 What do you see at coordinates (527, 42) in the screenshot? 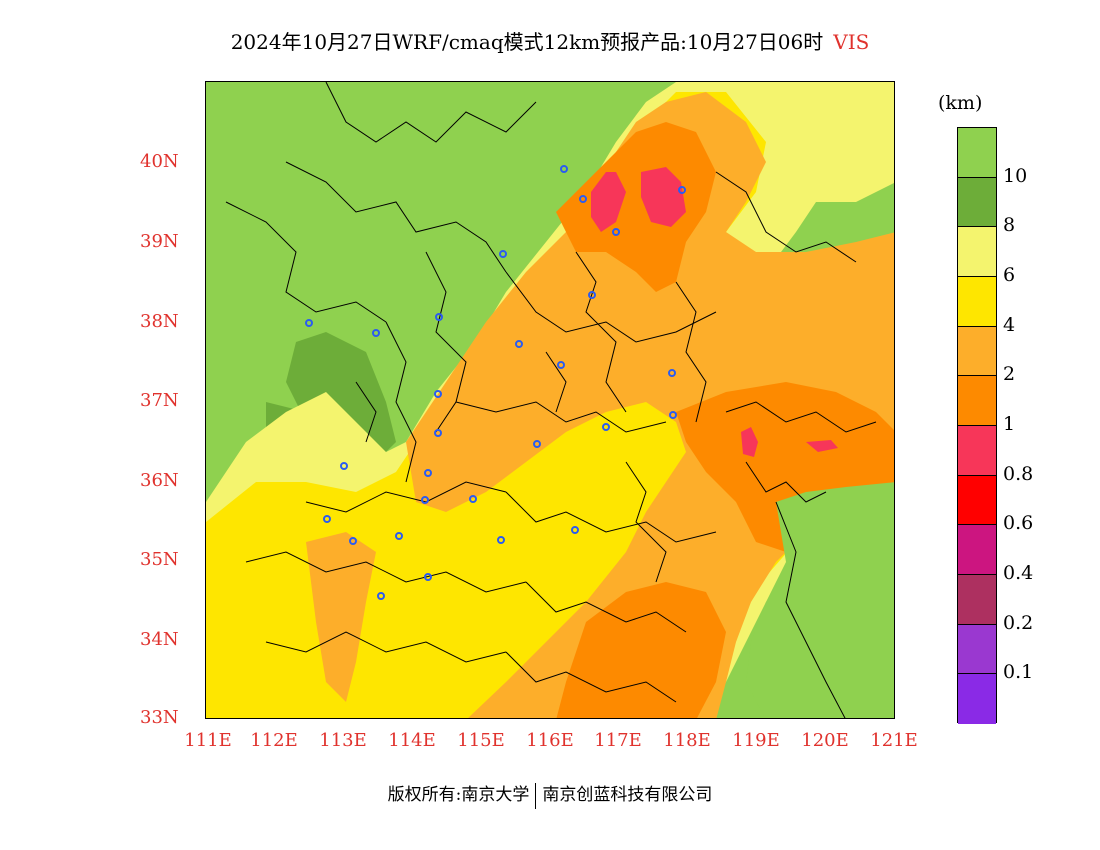
I see `title-main: 2024年10月27日WRF/cmaq模式12km预报产品:10月27日06时` at bounding box center [527, 42].